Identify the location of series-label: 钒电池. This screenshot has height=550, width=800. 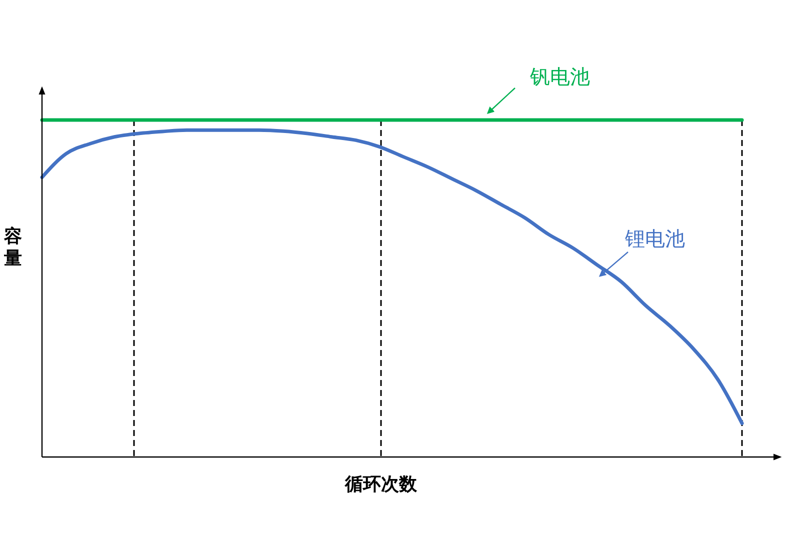
(559, 76).